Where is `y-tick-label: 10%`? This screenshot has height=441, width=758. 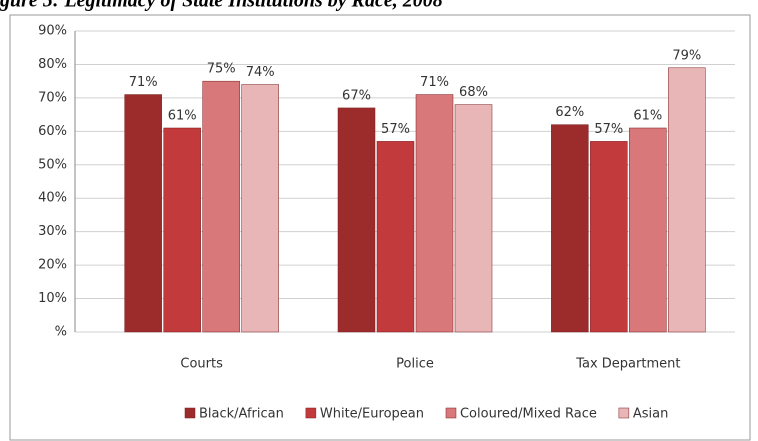
y-tick-label: 10% is located at coordinates (52, 298).